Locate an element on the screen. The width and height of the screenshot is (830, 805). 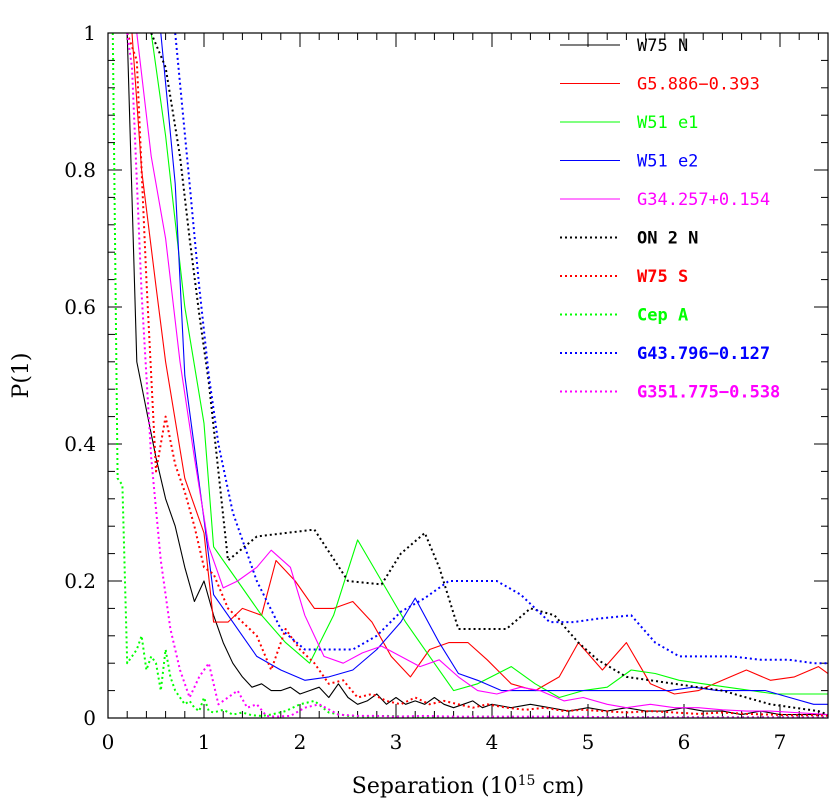
legend-label: G43.796−0.127 is located at coordinates (703, 354).